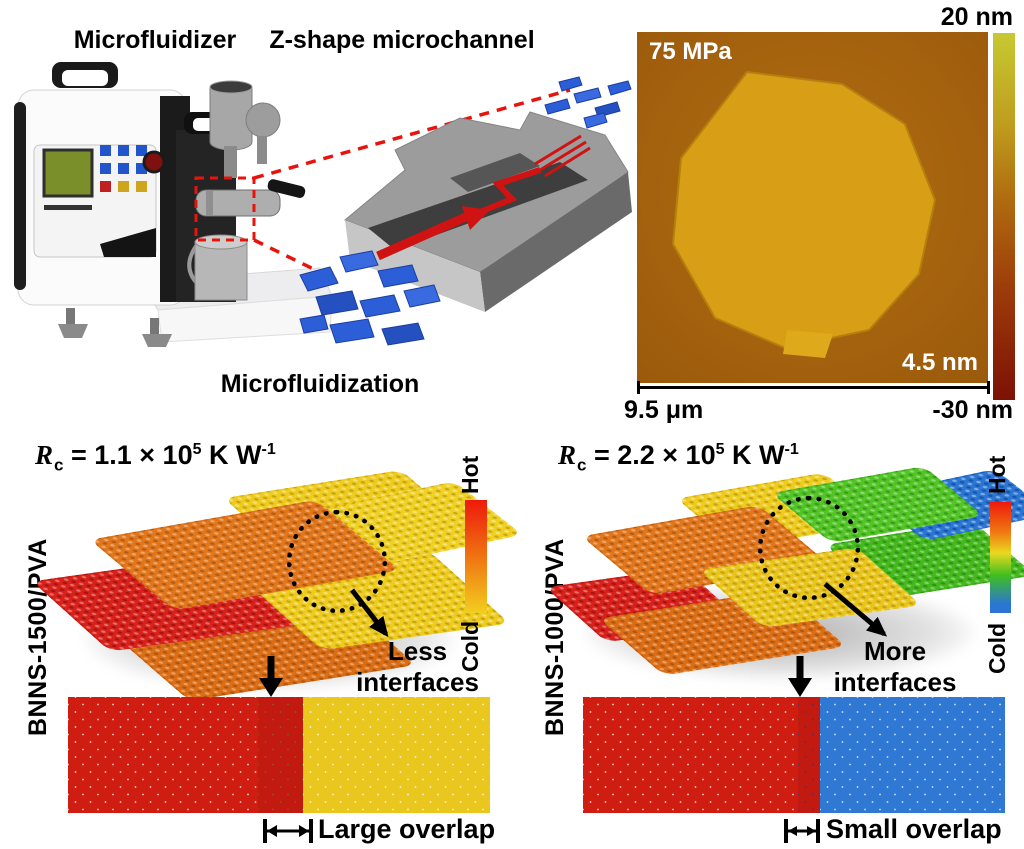 The width and height of the screenshot is (1024, 849). Describe the element at coordinates (813, 387) in the screenshot. I see `afm-scalebar` at that location.